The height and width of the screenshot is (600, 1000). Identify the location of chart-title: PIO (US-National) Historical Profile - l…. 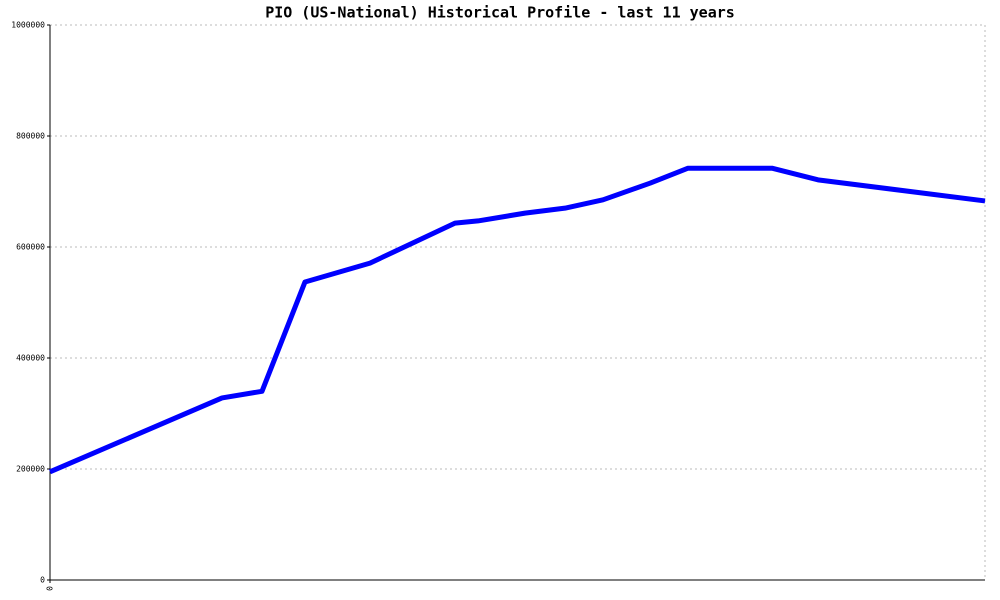
(500, 13).